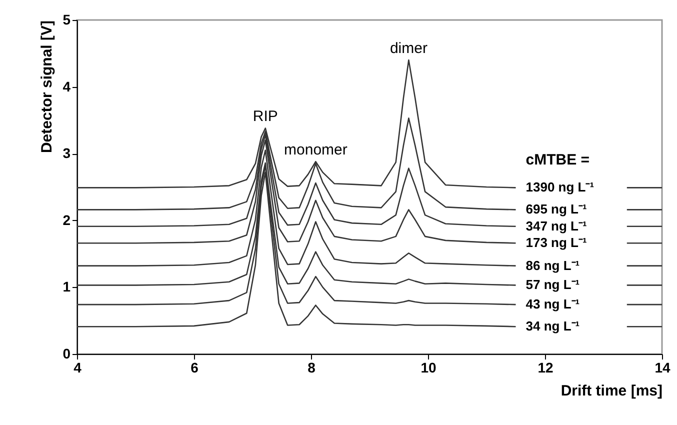 The image size is (677, 425). What do you see at coordinates (428, 368) in the screenshot?
I see `x-tick-label: 10` at bounding box center [428, 368].